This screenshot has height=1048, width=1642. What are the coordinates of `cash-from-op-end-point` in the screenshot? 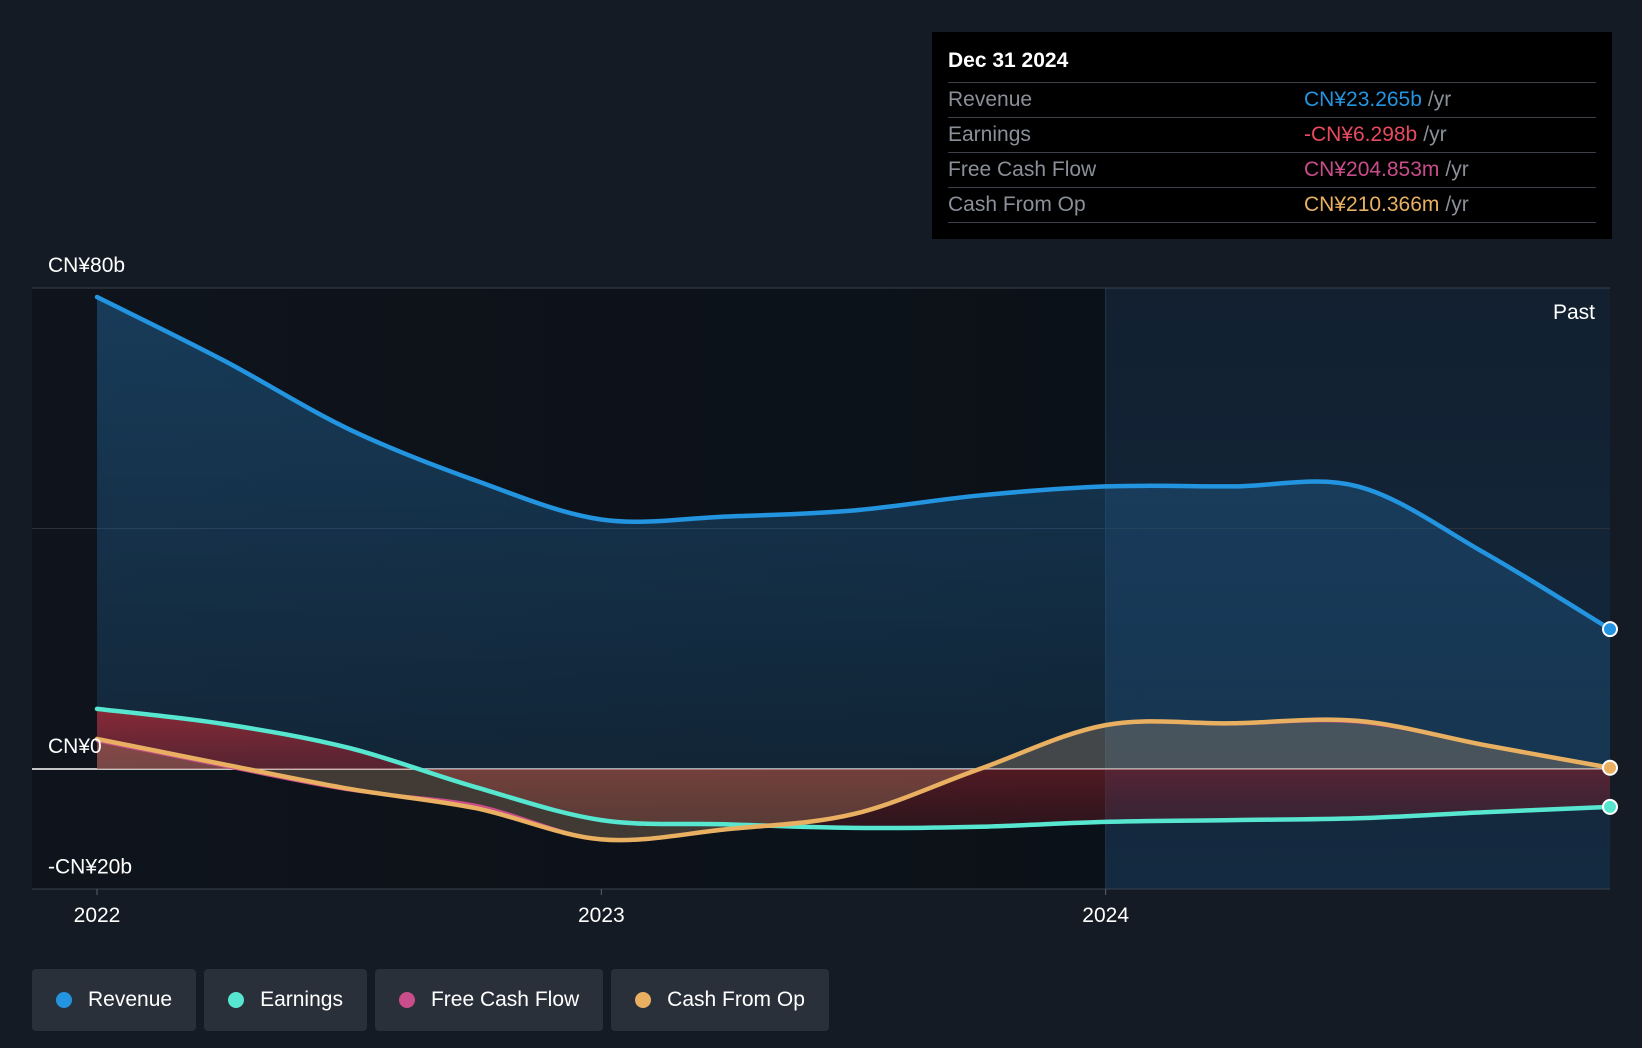 It's located at (1610, 767).